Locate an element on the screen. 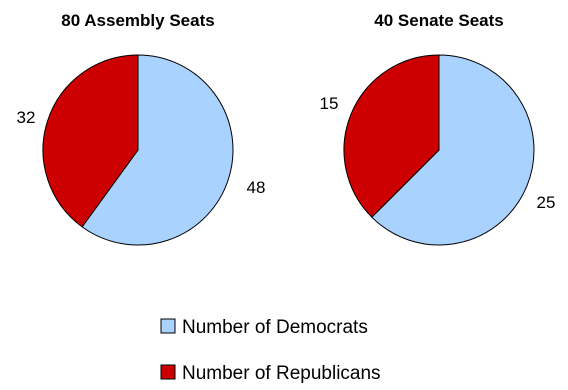 The width and height of the screenshot is (568, 390). senate-chart-title: 40 Senate Seats is located at coordinates (438, 20).